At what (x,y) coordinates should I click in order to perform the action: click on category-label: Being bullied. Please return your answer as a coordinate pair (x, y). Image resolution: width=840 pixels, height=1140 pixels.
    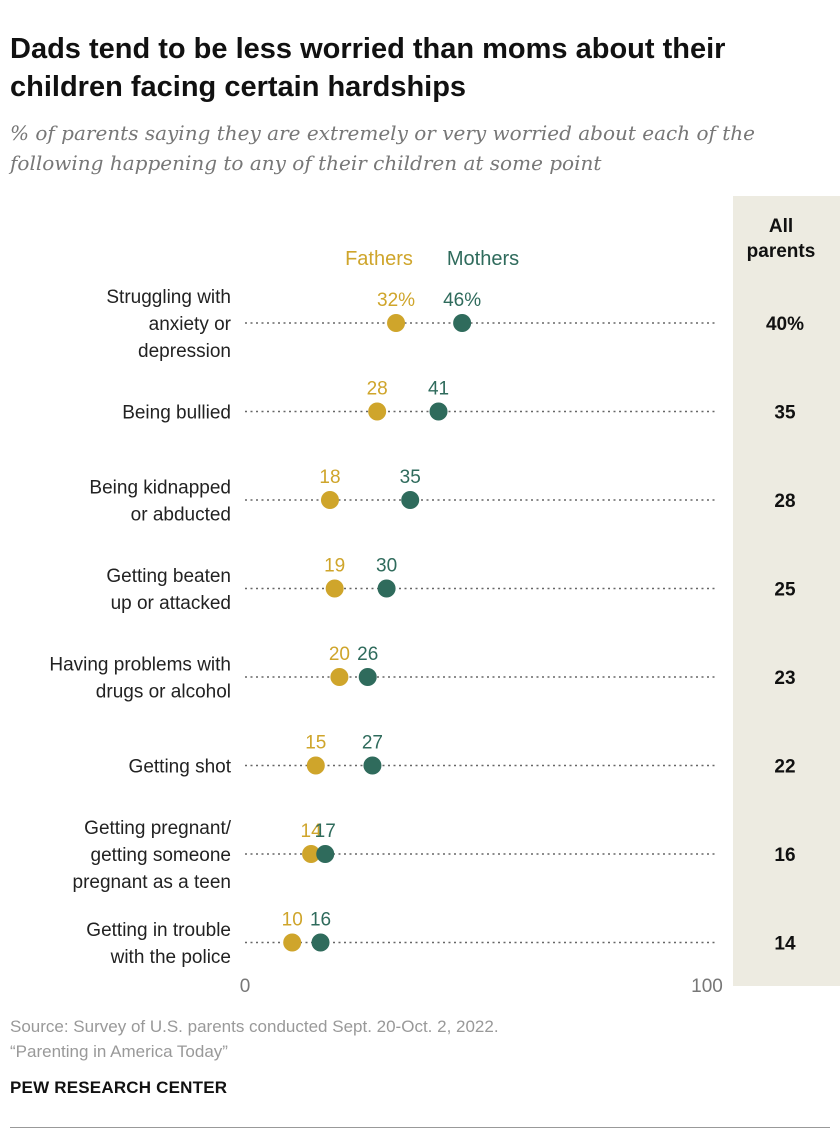
    Looking at the image, I should click on (176, 413).